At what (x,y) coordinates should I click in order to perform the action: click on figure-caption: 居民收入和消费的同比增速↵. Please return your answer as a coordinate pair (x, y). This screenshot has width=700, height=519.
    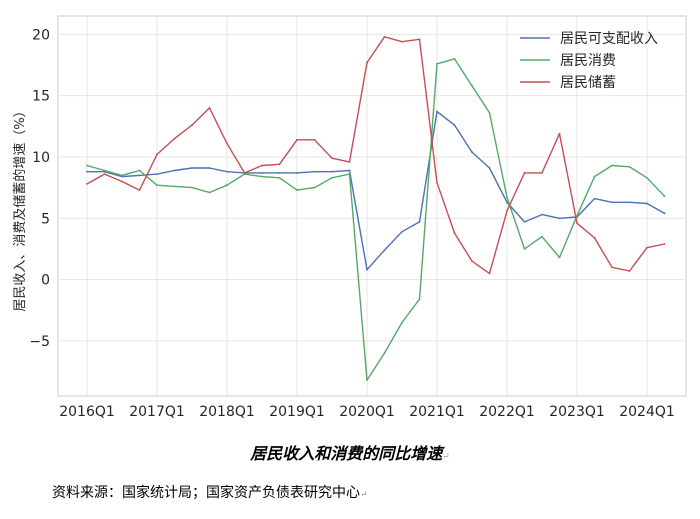
    Looking at the image, I should click on (350, 452).